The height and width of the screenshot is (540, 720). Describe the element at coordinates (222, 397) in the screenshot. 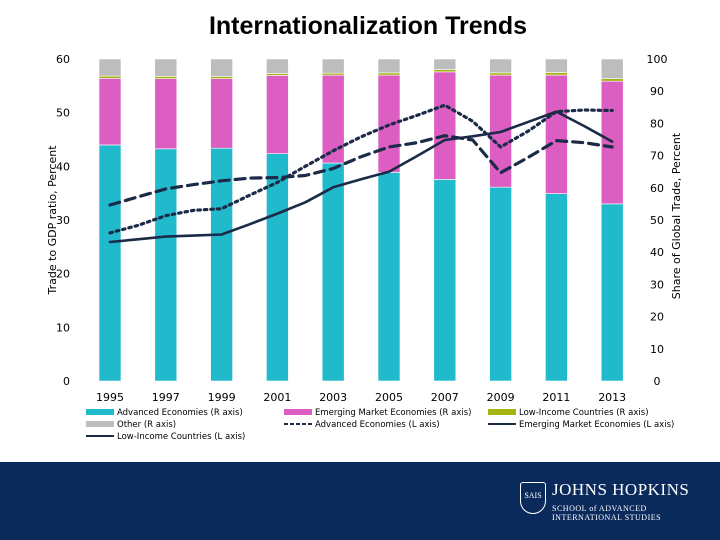

I see `x-tick-label: 1999` at that location.